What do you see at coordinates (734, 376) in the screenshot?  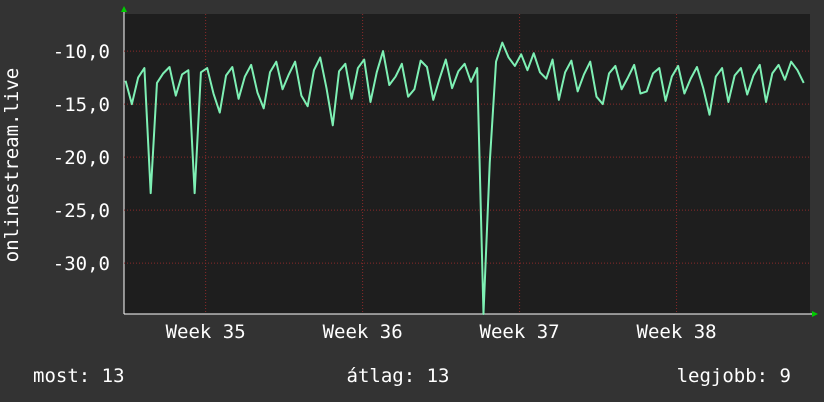 I see `stat-label: legjobb: 9` at bounding box center [734, 376].